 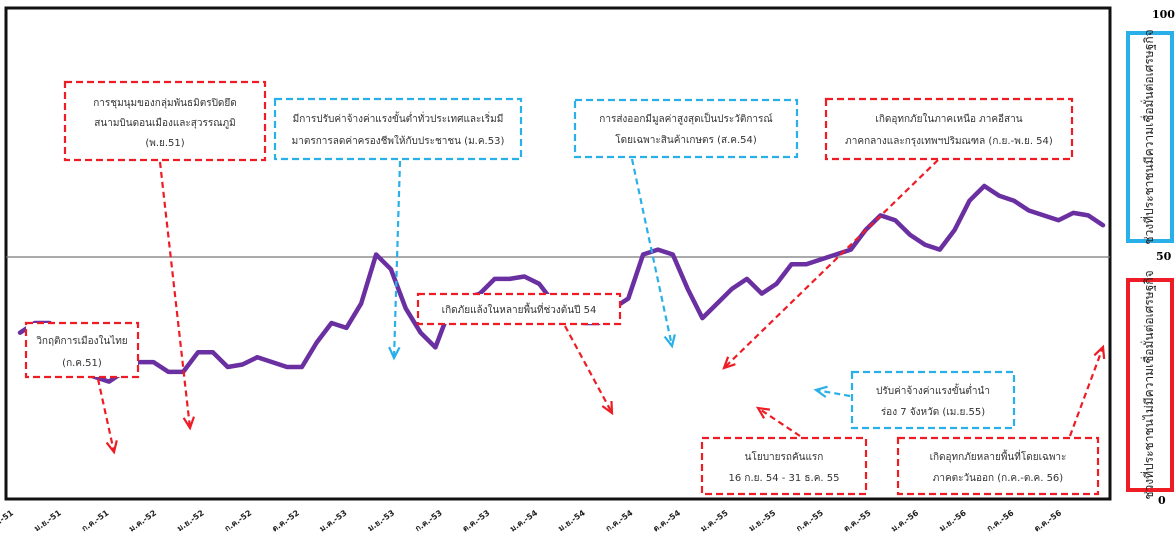 What do you see at coordinates (762, 520) in the screenshot?
I see `x-tick-label: ม.ย.-55` at bounding box center [762, 520].